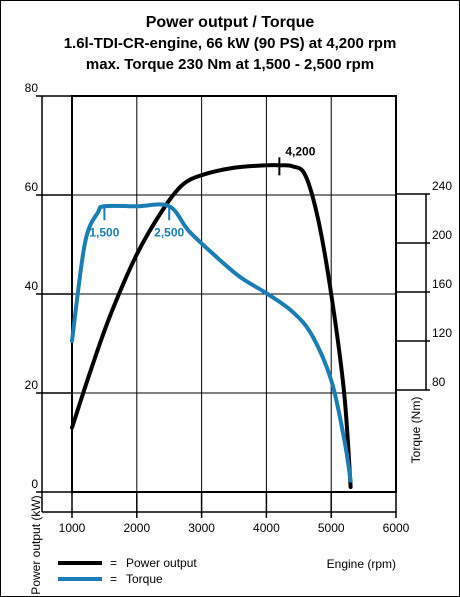 This screenshot has width=460, height=597. Describe the element at coordinates (230, 22) in the screenshot. I see `chart-title: Power output / Torque` at that location.